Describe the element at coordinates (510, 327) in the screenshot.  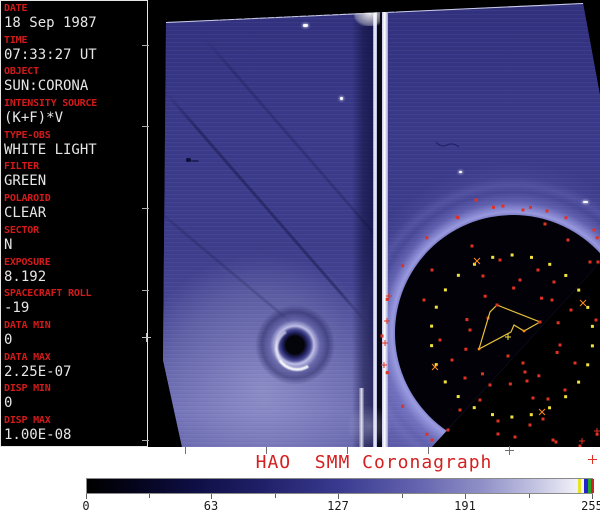
I see `alignment-polygon` at that location.